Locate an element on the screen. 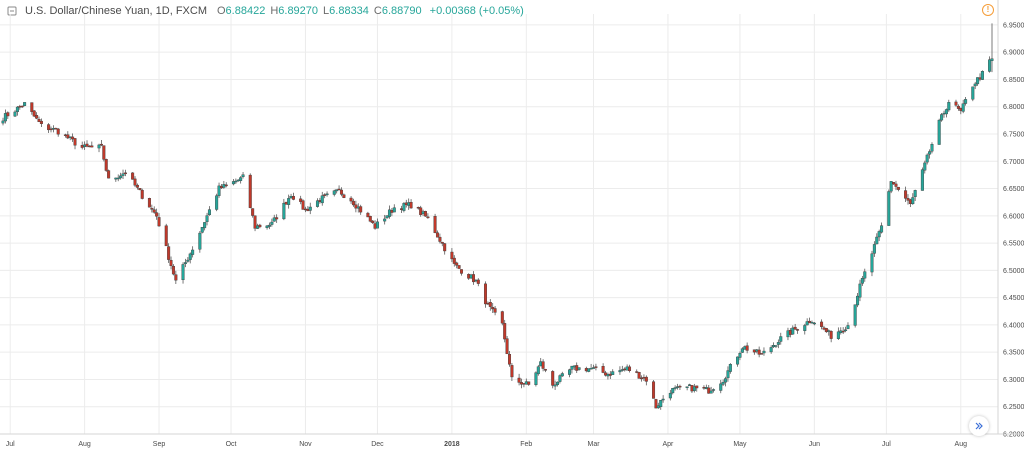 The image size is (1024, 451). scroll-to-realtime-button is located at coordinates (979, 426).